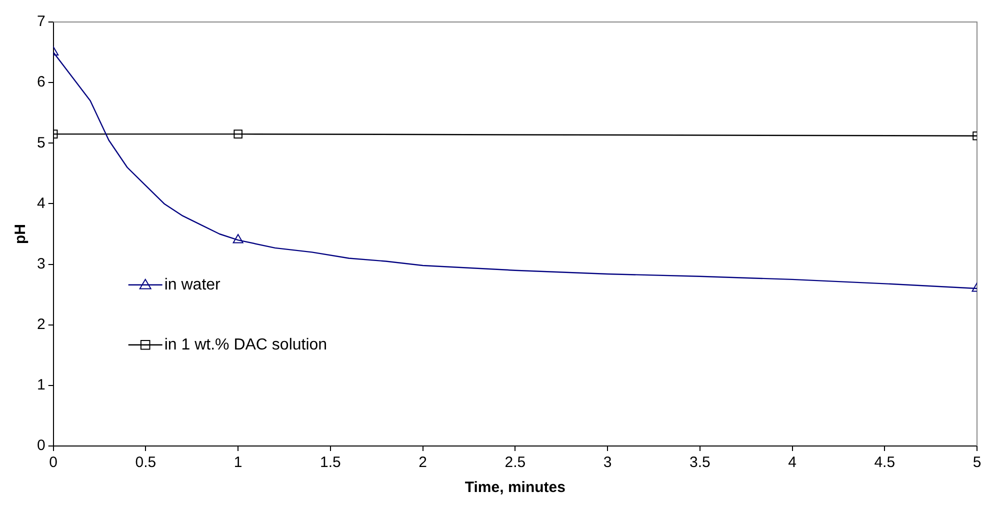 This screenshot has height=509, width=993. I want to click on x-tick-label: 3.5, so click(699, 463).